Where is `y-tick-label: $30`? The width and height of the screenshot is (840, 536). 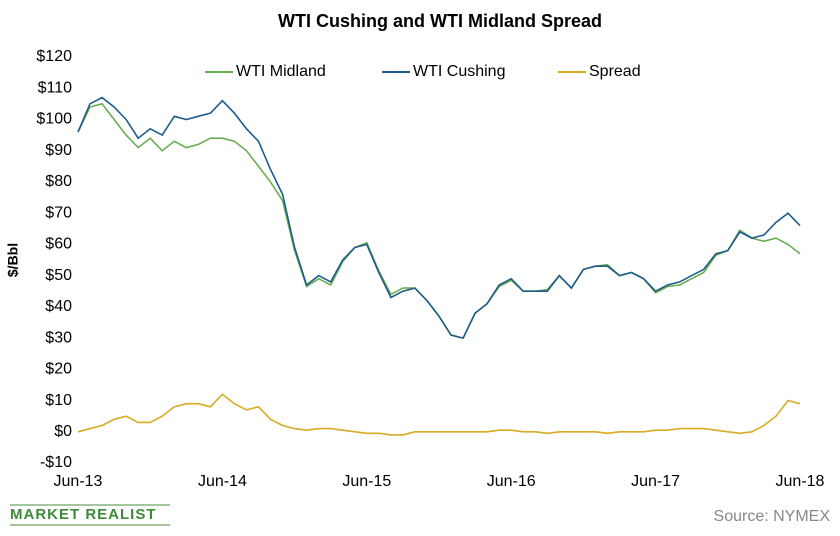 y-tick-label: $30 is located at coordinates (58, 337).